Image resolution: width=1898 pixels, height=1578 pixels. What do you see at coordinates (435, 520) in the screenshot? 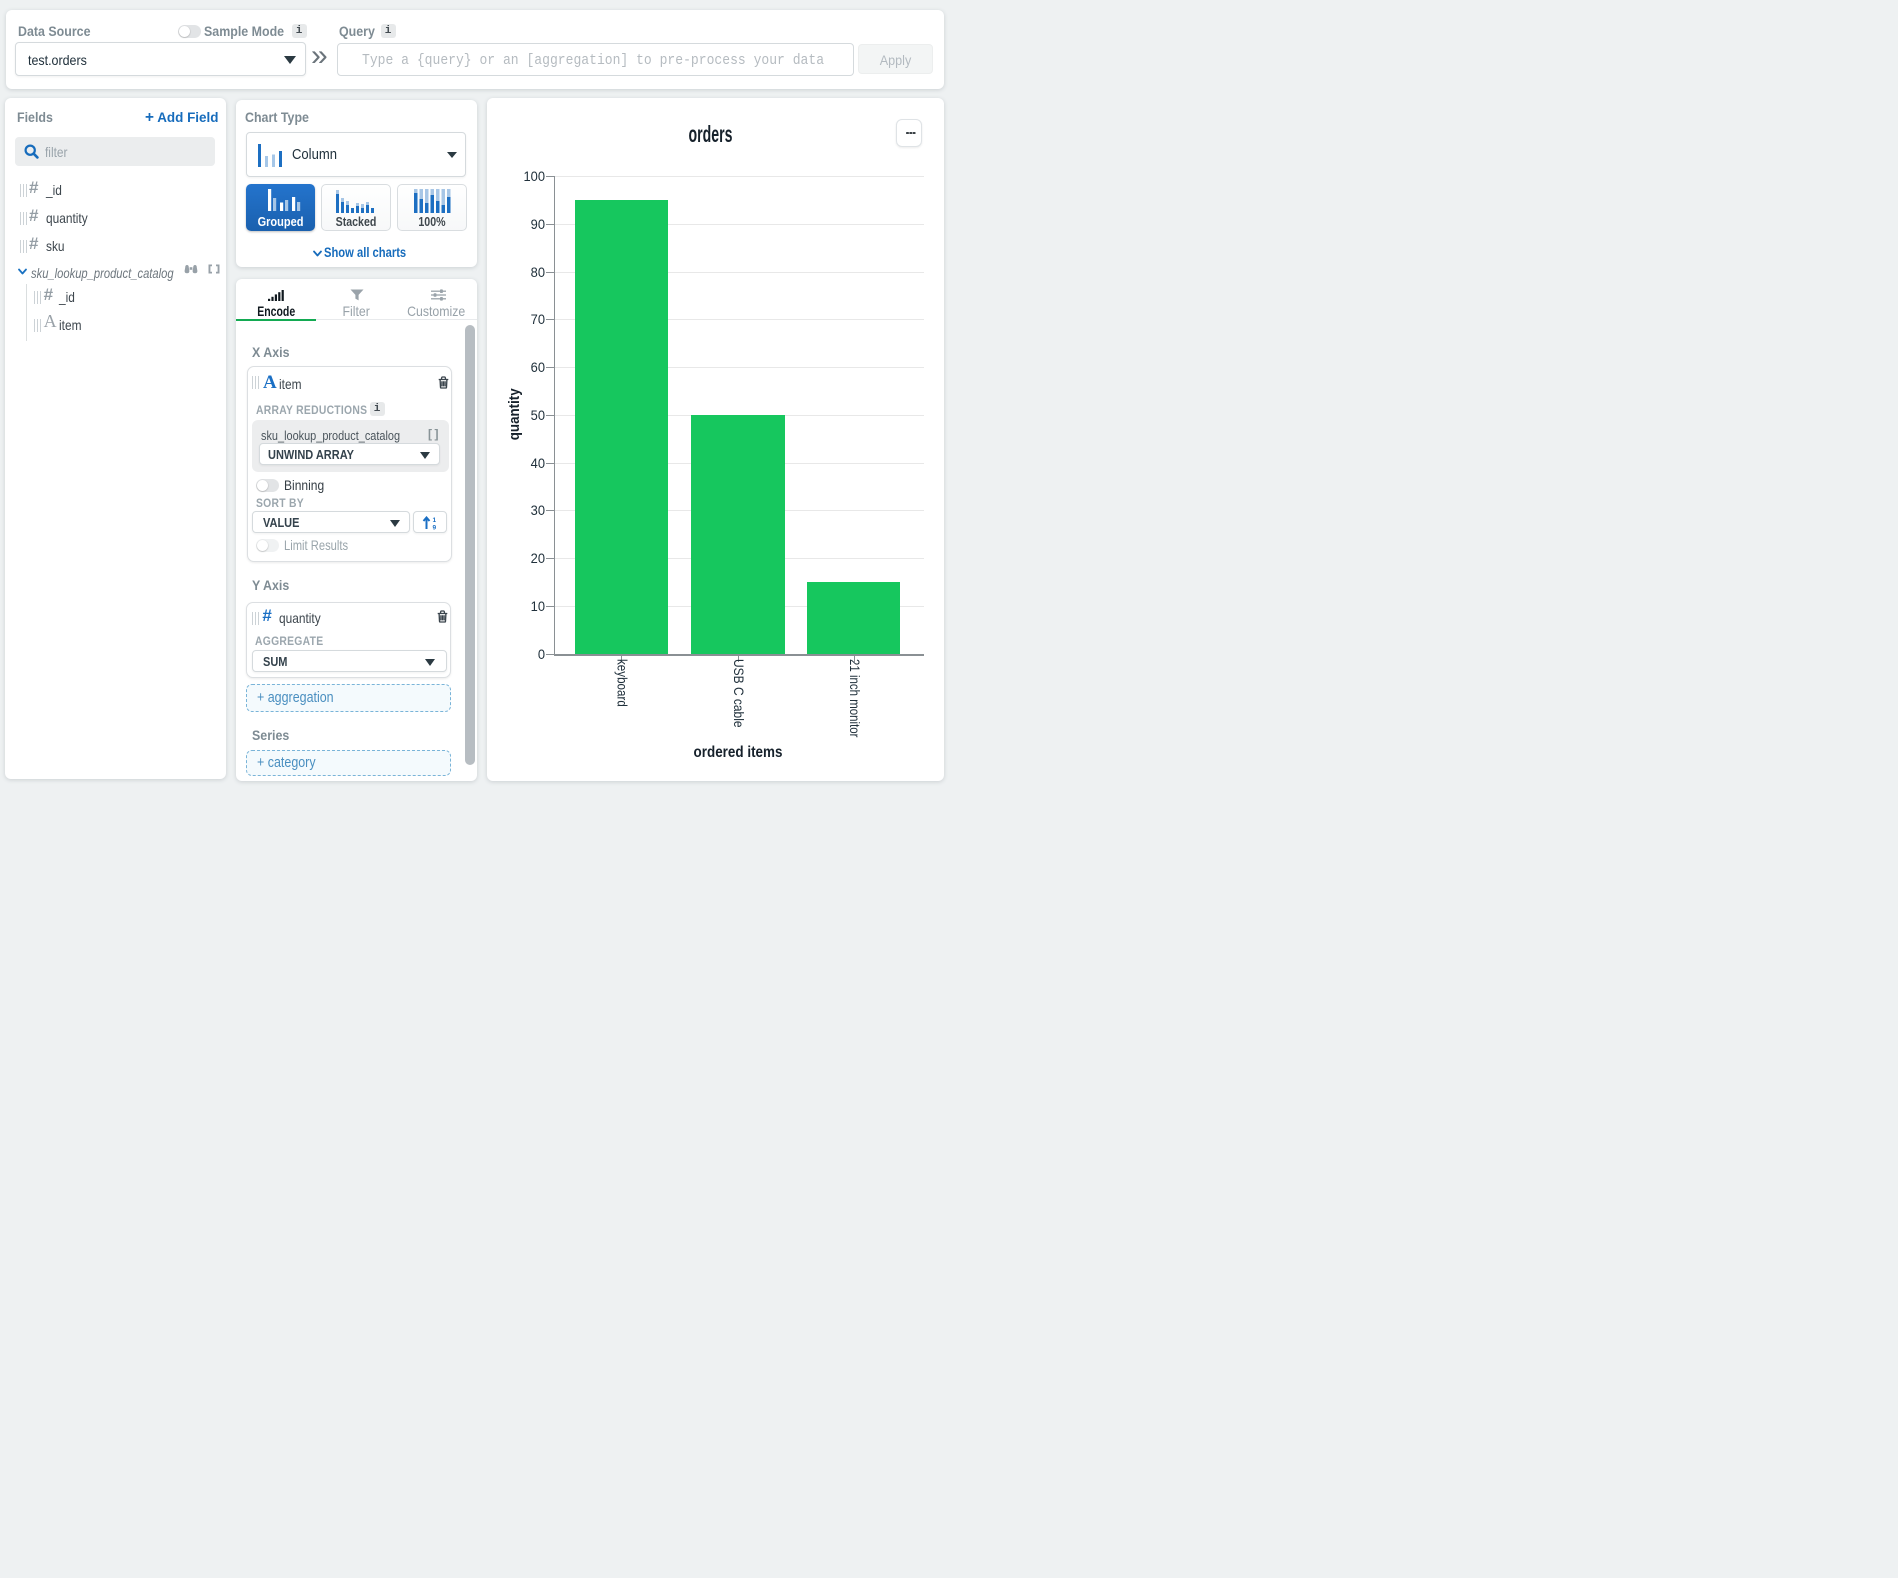
I see `svg-text: 1` at bounding box center [435, 520].